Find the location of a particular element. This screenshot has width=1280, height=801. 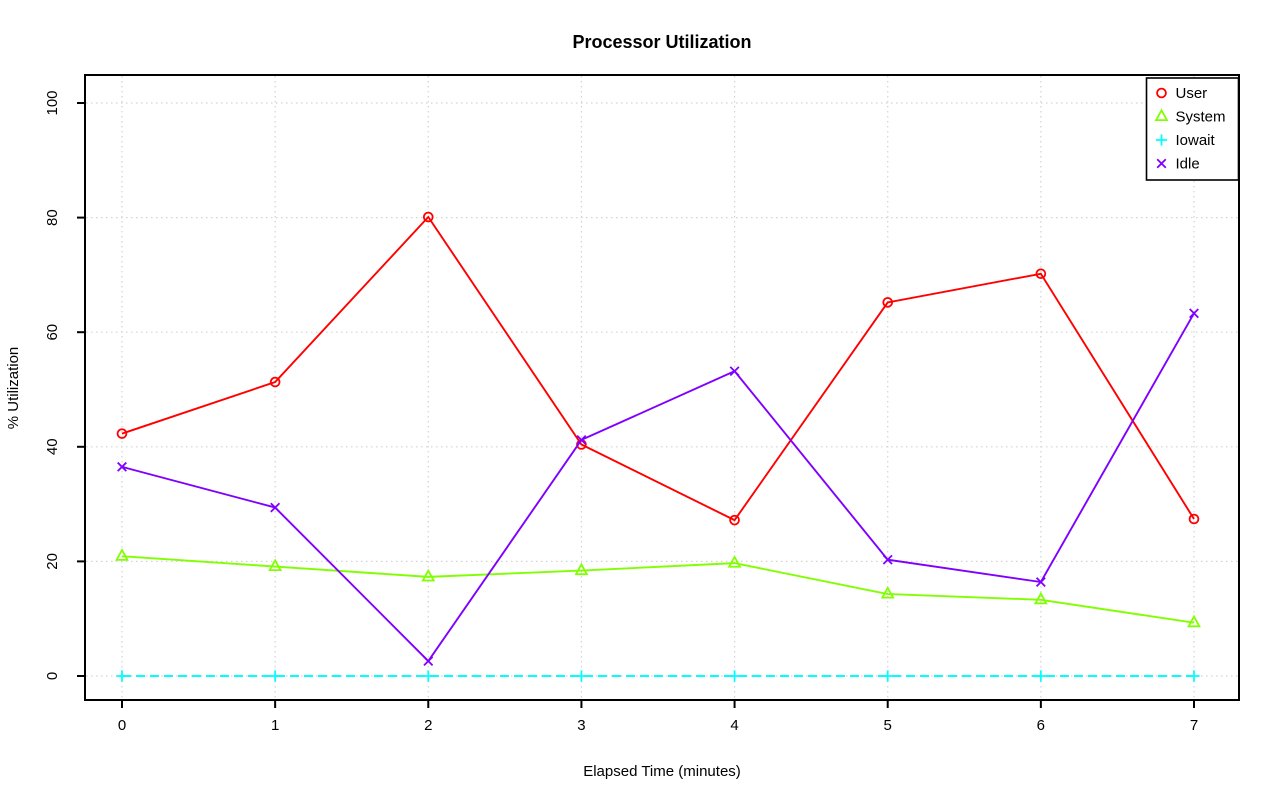

x-tick-label: 4 is located at coordinates (734, 725).